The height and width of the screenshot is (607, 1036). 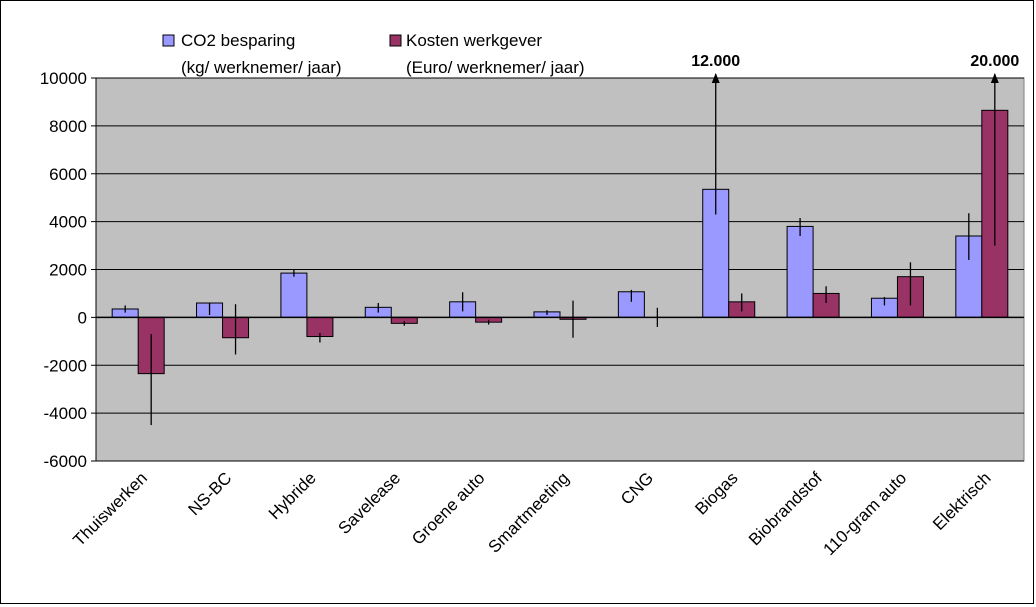 What do you see at coordinates (65, 461) in the screenshot?
I see `y-tick-label: -6000` at bounding box center [65, 461].